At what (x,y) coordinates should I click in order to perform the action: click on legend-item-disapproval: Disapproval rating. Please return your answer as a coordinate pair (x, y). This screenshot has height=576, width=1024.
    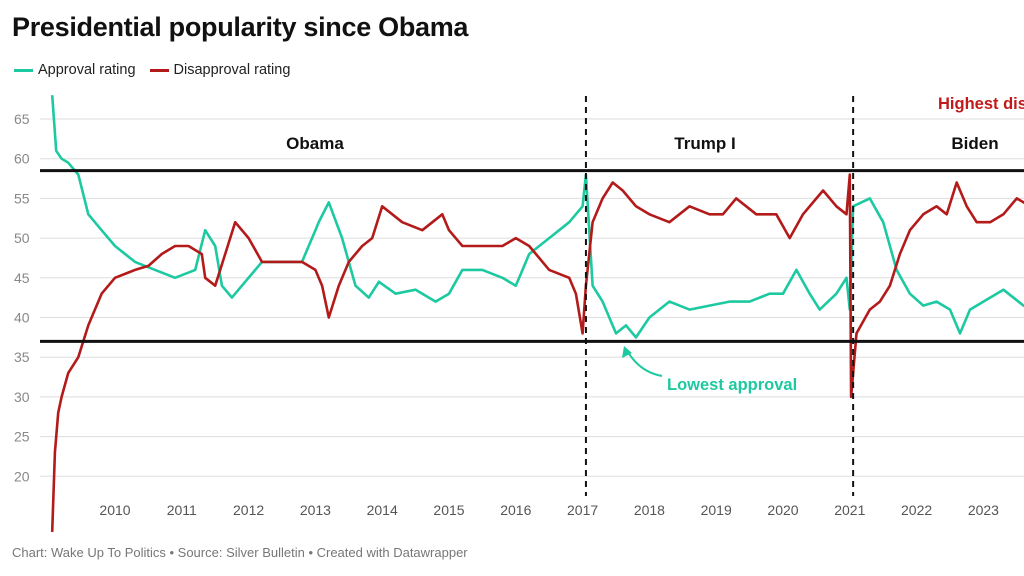
    Looking at the image, I should click on (220, 70).